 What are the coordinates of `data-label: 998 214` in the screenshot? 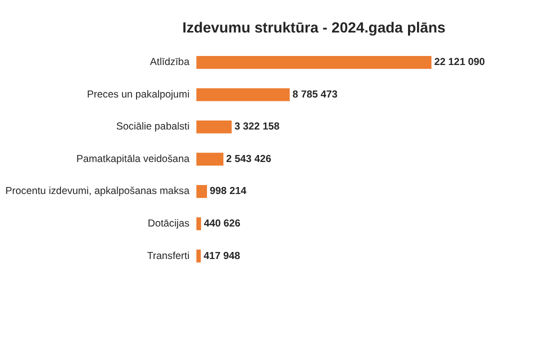 It's located at (228, 192).